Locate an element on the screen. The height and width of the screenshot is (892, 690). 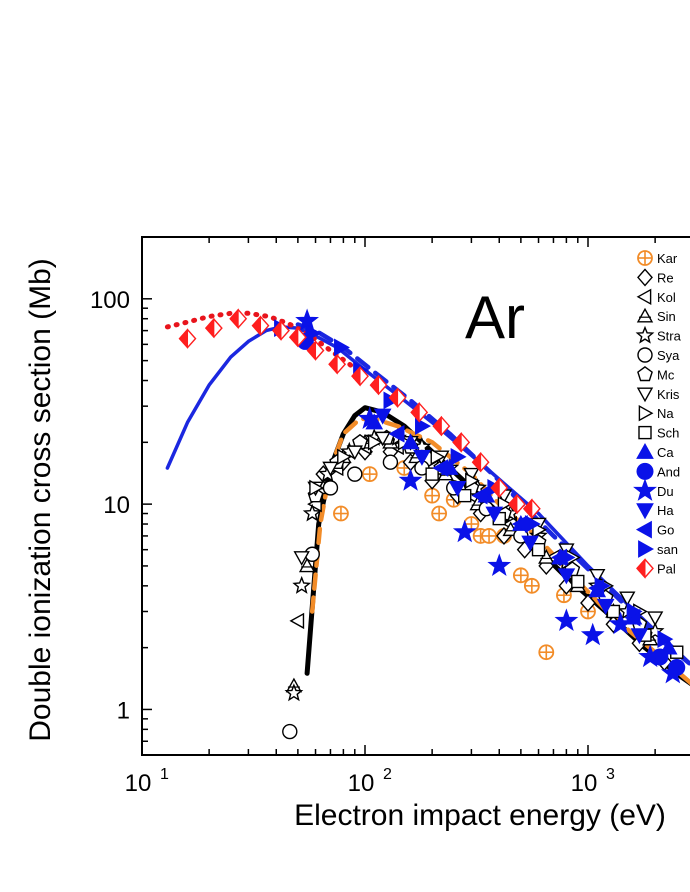
curve-red-dotted is located at coordinates (261, 340).